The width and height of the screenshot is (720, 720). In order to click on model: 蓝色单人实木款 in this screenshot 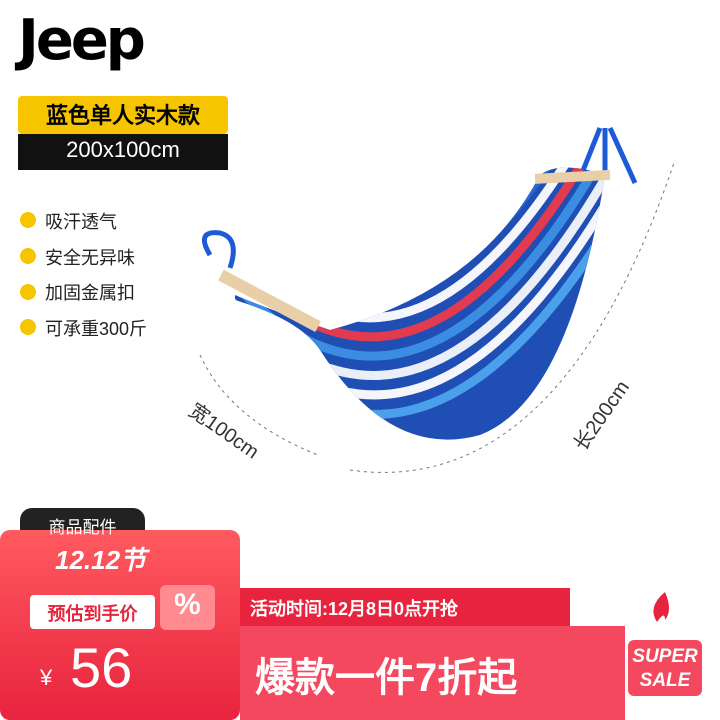, I will do `click(122, 115)`.